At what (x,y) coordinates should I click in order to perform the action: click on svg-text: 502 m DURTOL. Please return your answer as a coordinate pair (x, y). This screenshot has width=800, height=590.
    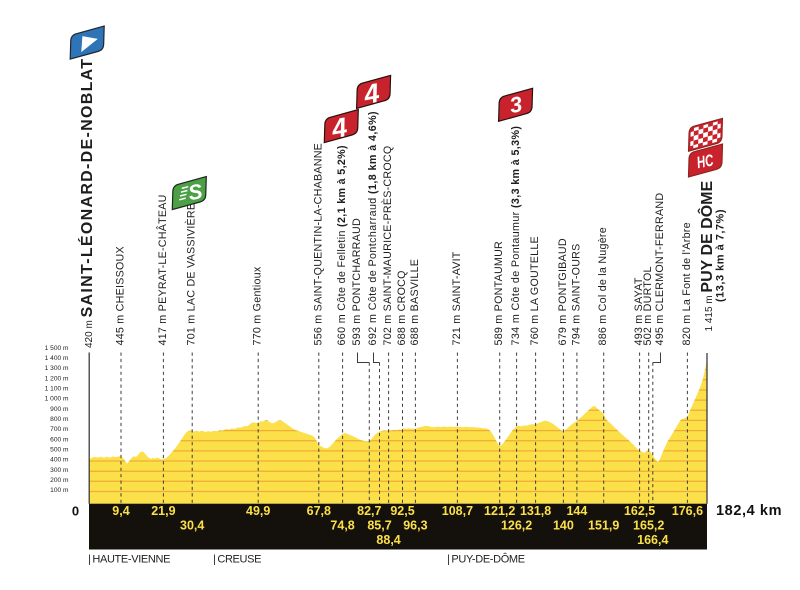
    Looking at the image, I should click on (648, 305).